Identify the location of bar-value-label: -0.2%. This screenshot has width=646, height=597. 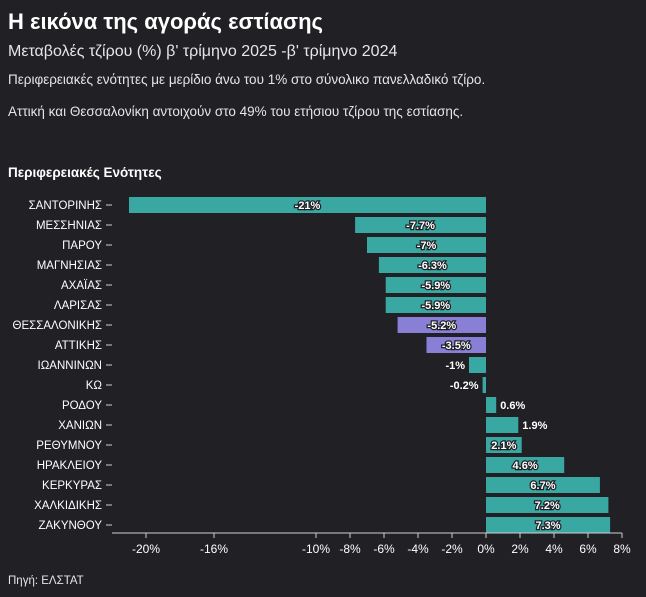
(464, 386).